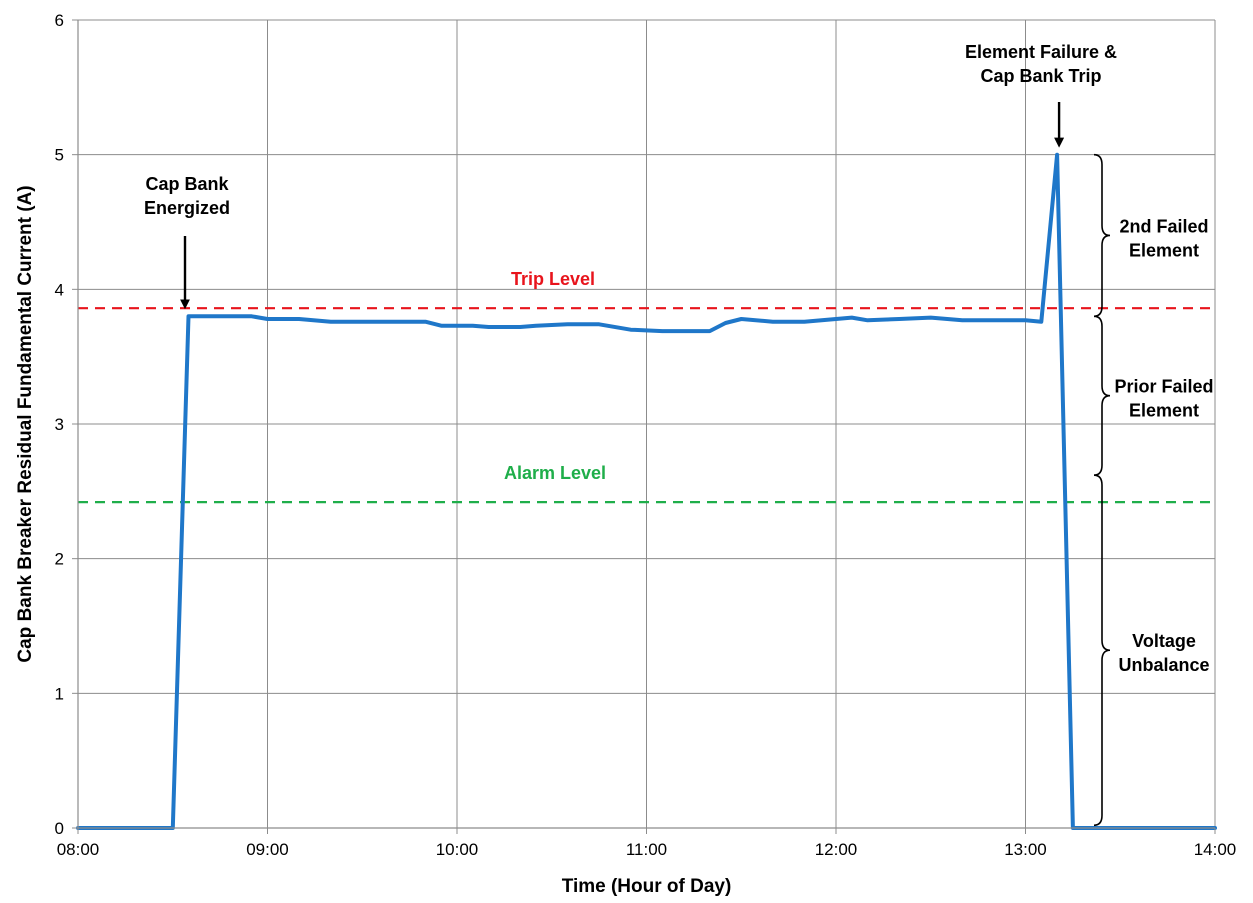 This screenshot has height=903, width=1253. Describe the element at coordinates (59, 289) in the screenshot. I see `y-tick-label: 4` at that location.